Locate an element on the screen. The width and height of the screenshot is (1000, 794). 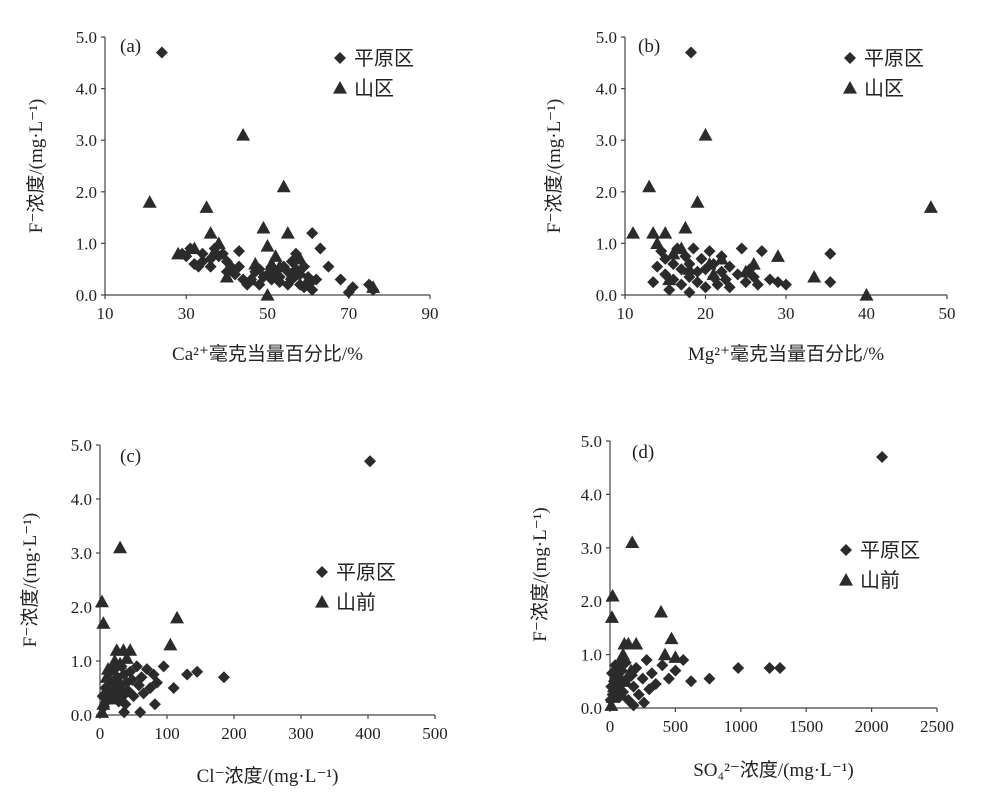
y-tick-label: 0.0 is located at coordinates (606, 295).